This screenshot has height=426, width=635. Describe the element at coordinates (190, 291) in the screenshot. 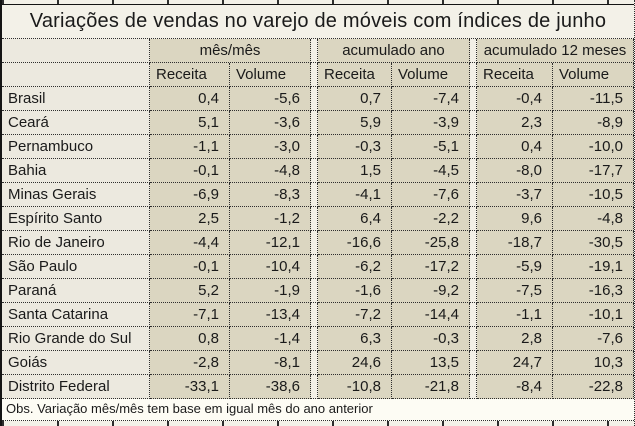

I see `value-cell: 5,2` at that location.